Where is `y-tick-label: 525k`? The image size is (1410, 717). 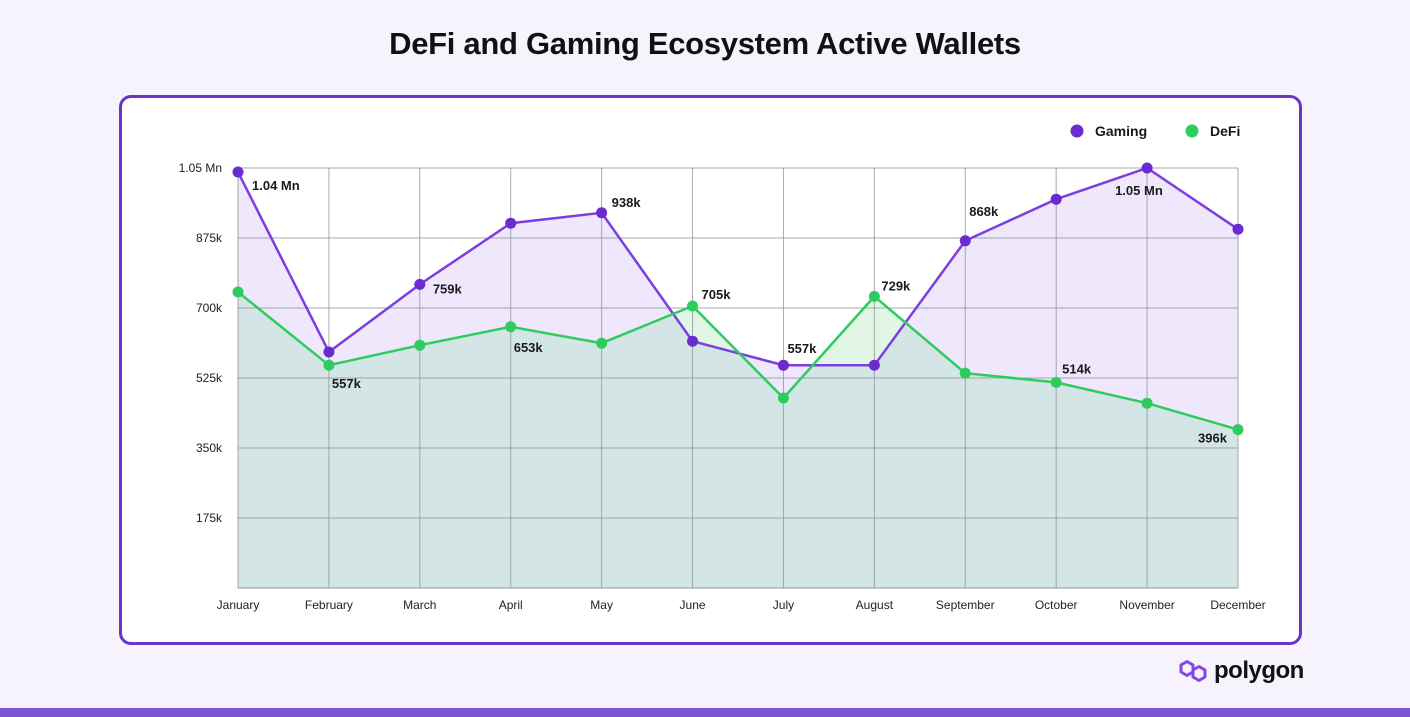 y-tick-label: 525k is located at coordinates (209, 378).